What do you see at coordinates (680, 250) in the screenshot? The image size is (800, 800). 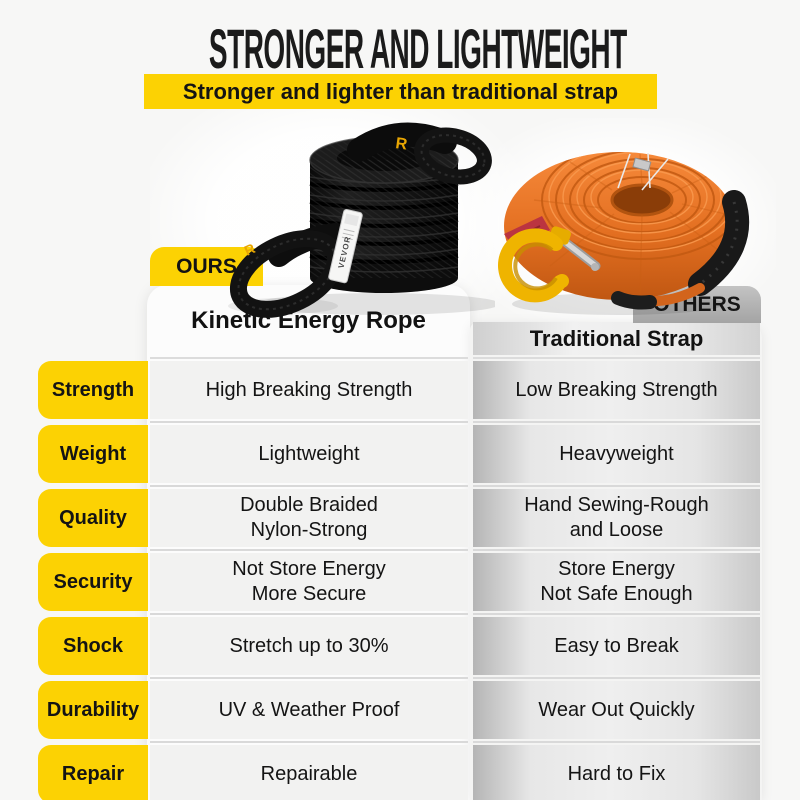 I see `protective-sleeve` at bounding box center [680, 250].